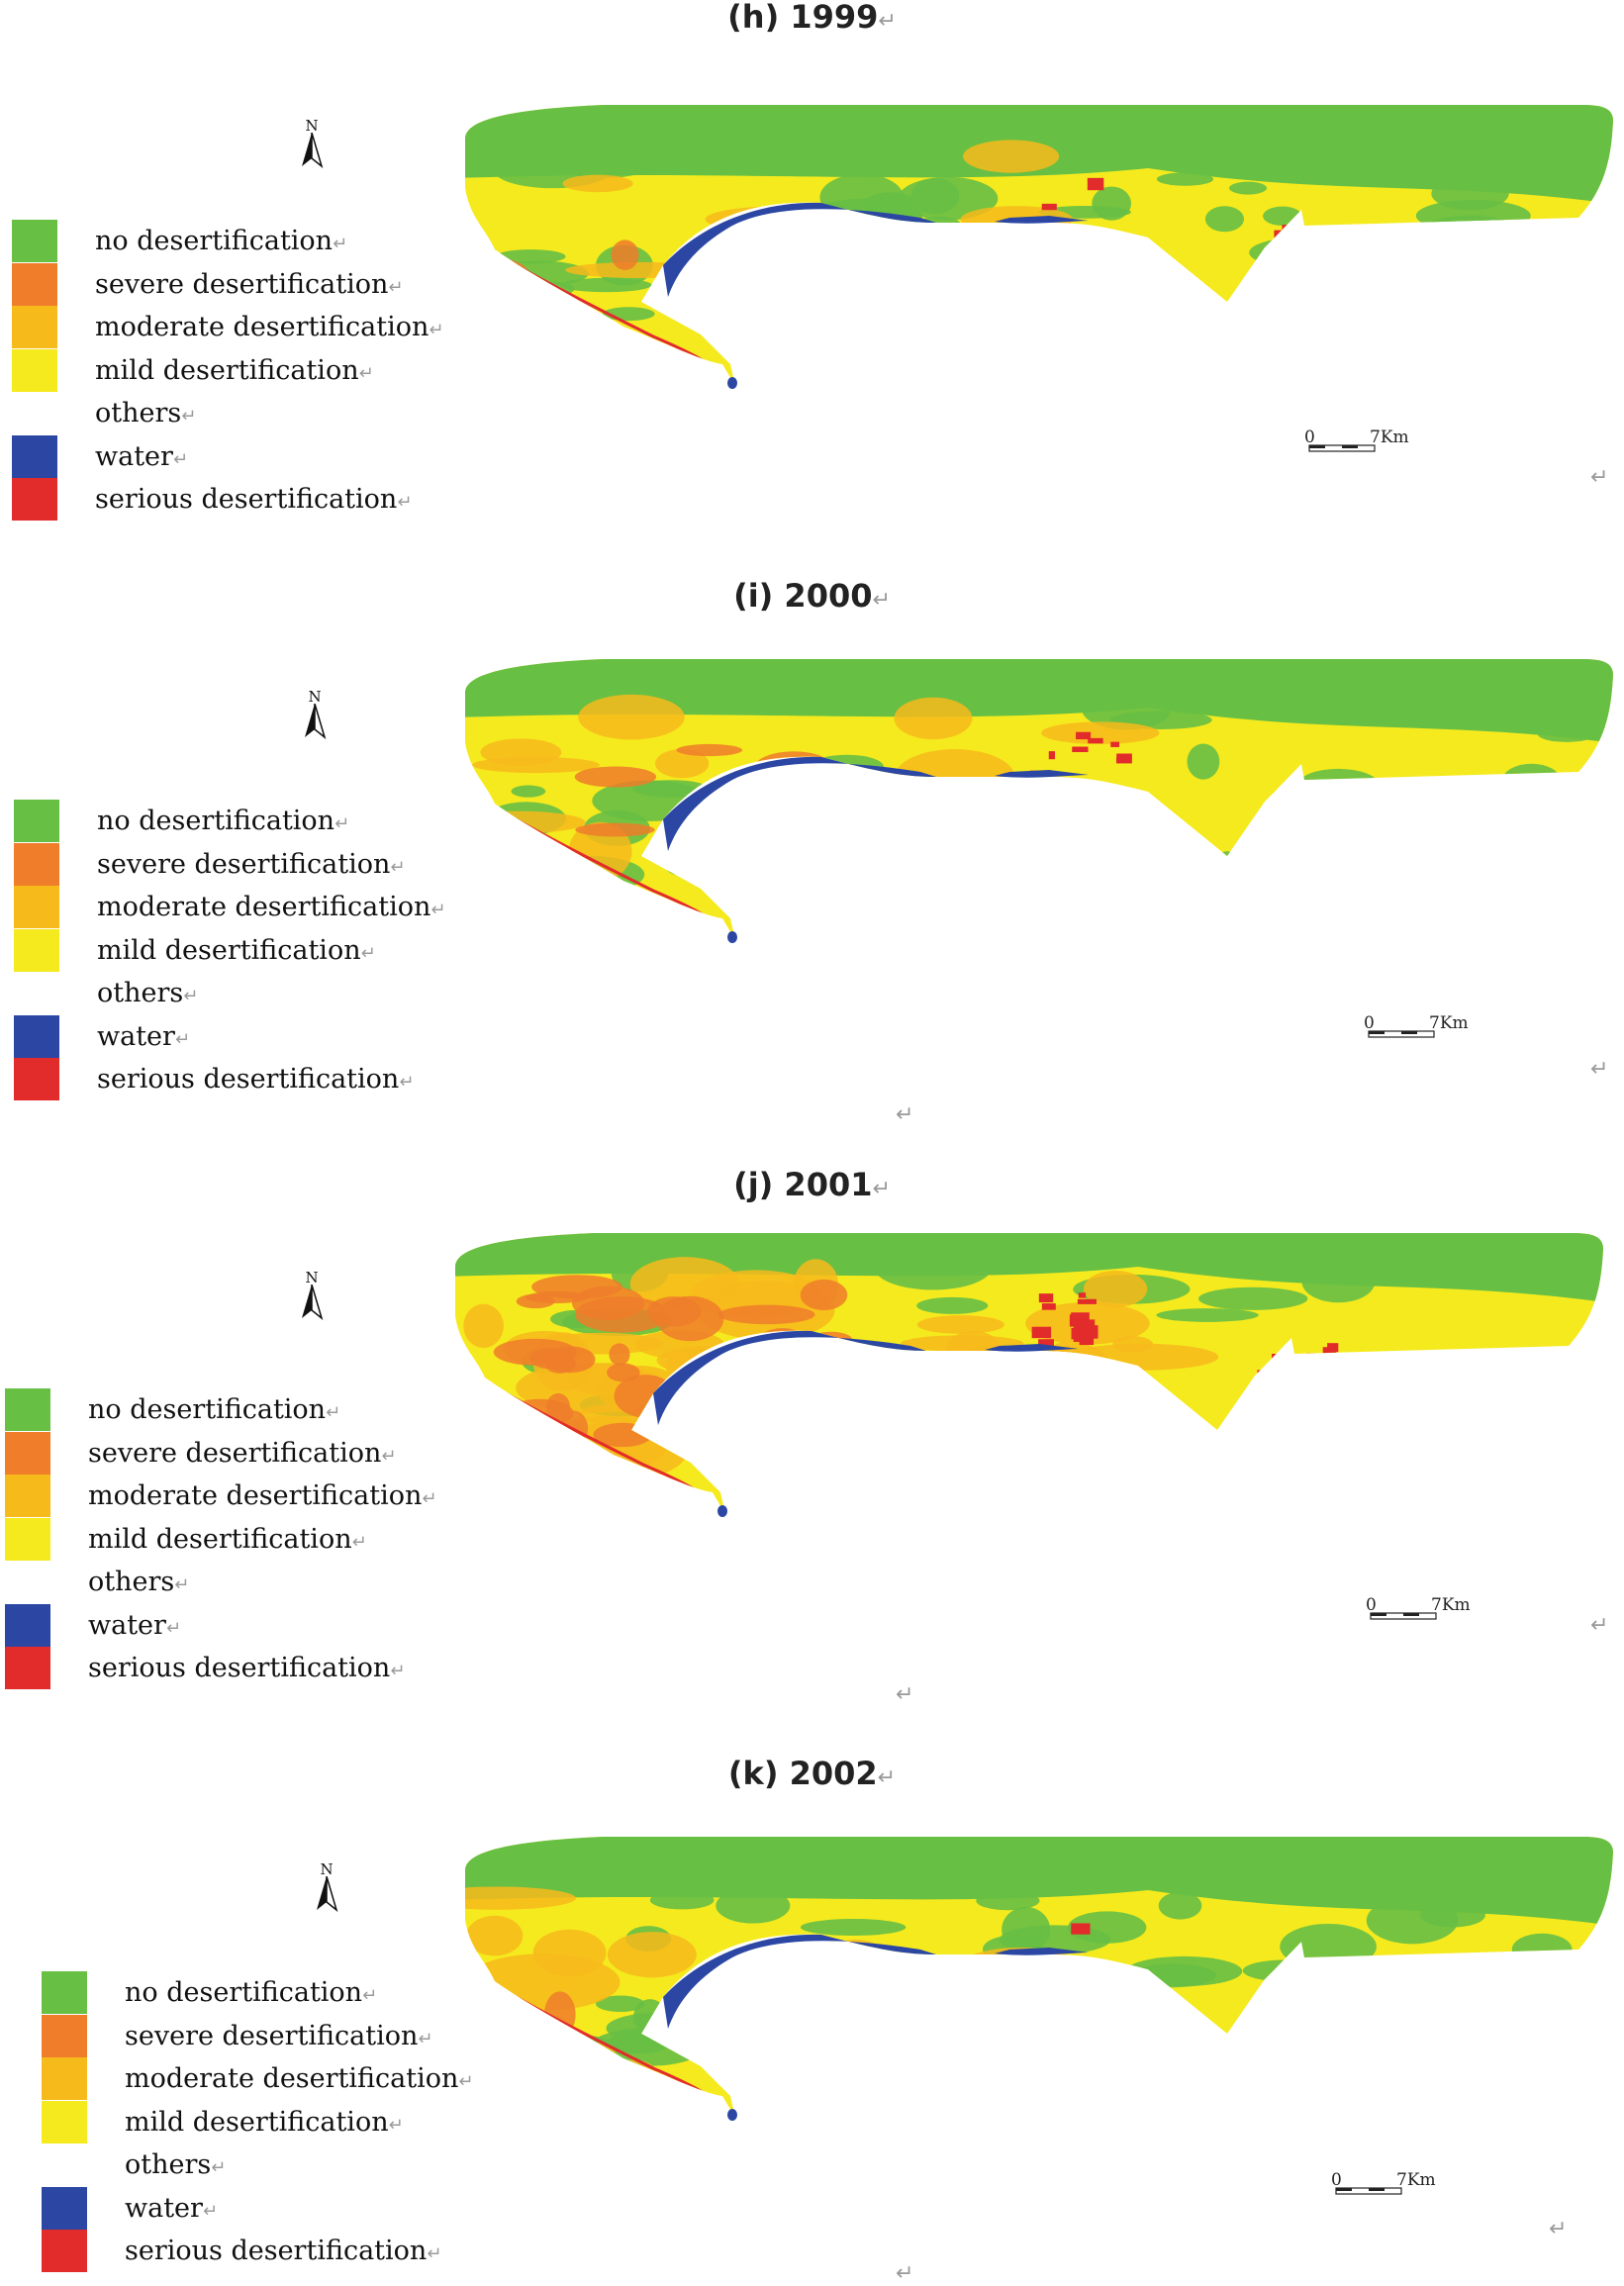 This screenshot has width=1624, height=2286. I want to click on scale-bar: 0 7Km, so click(1363, 441).